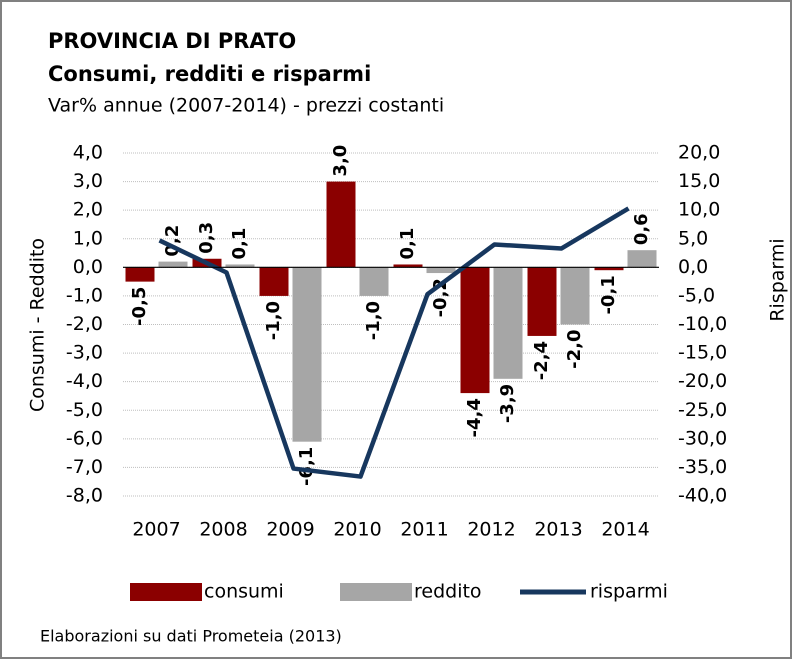 The image size is (792, 659). Describe the element at coordinates (84, 467) in the screenshot. I see `y-tick-label: -7,0` at that location.